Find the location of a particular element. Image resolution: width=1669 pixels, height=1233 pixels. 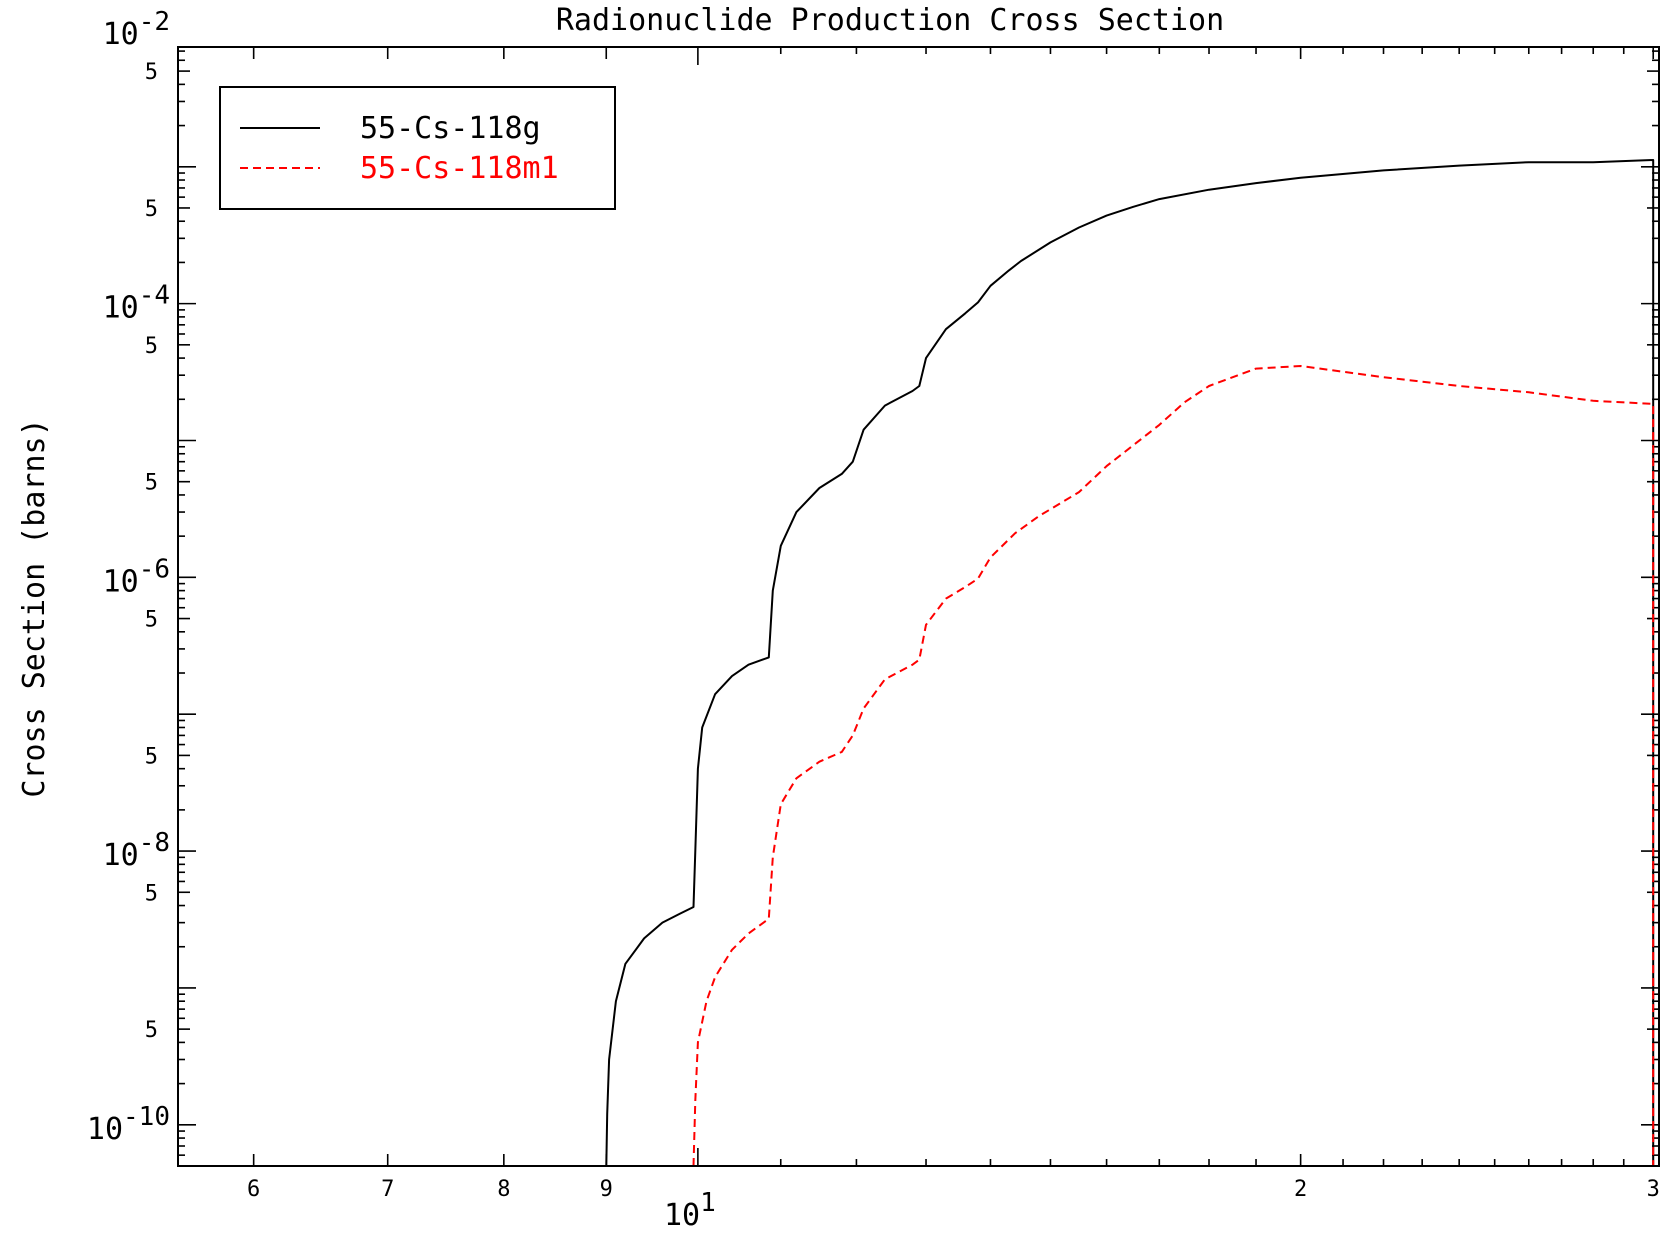

x-tick-label: 6 is located at coordinates (253, 1189).